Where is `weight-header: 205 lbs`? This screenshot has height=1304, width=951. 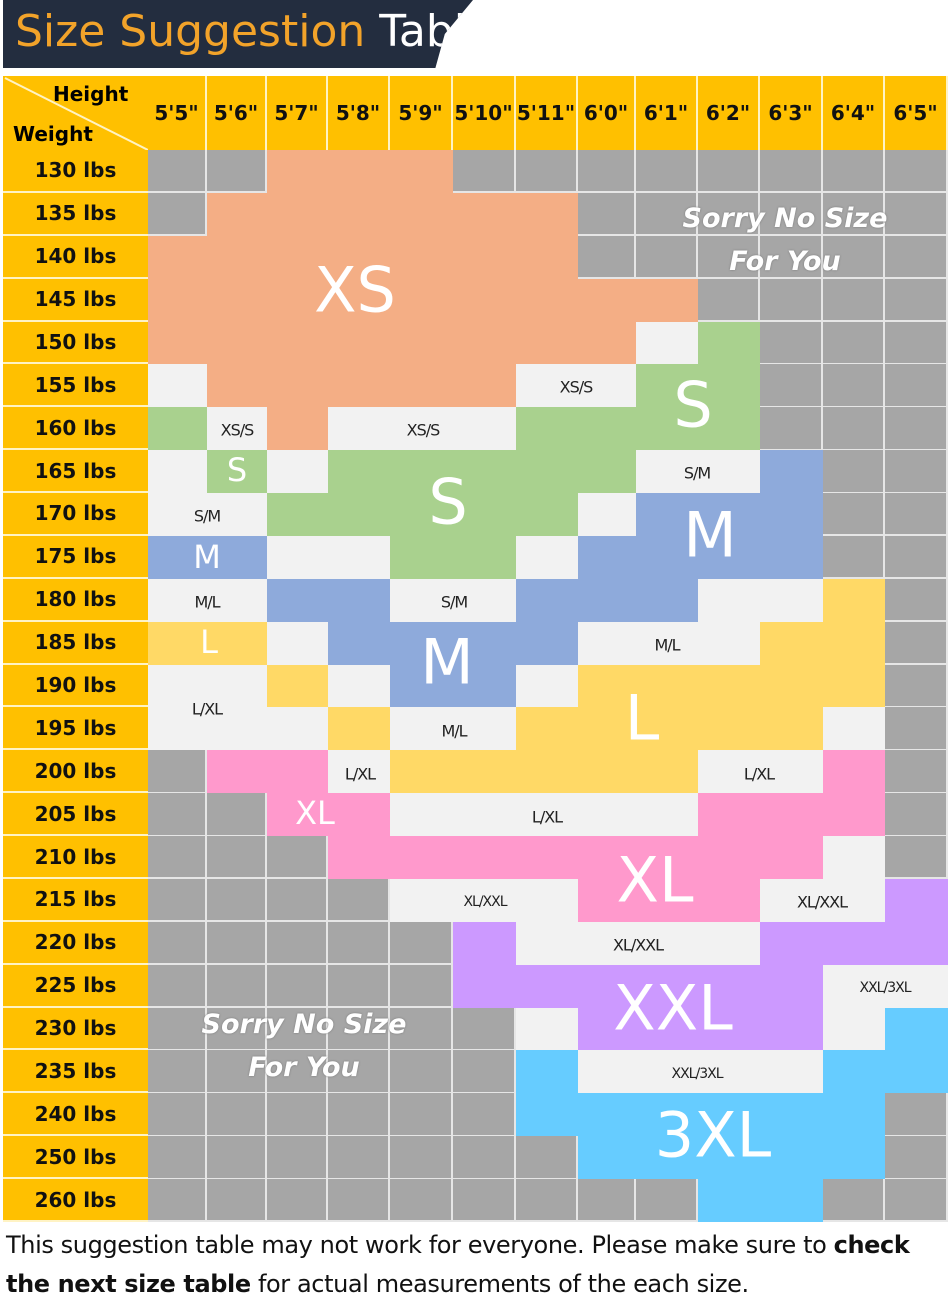
weight-header: 205 lbs is located at coordinates (75, 815).